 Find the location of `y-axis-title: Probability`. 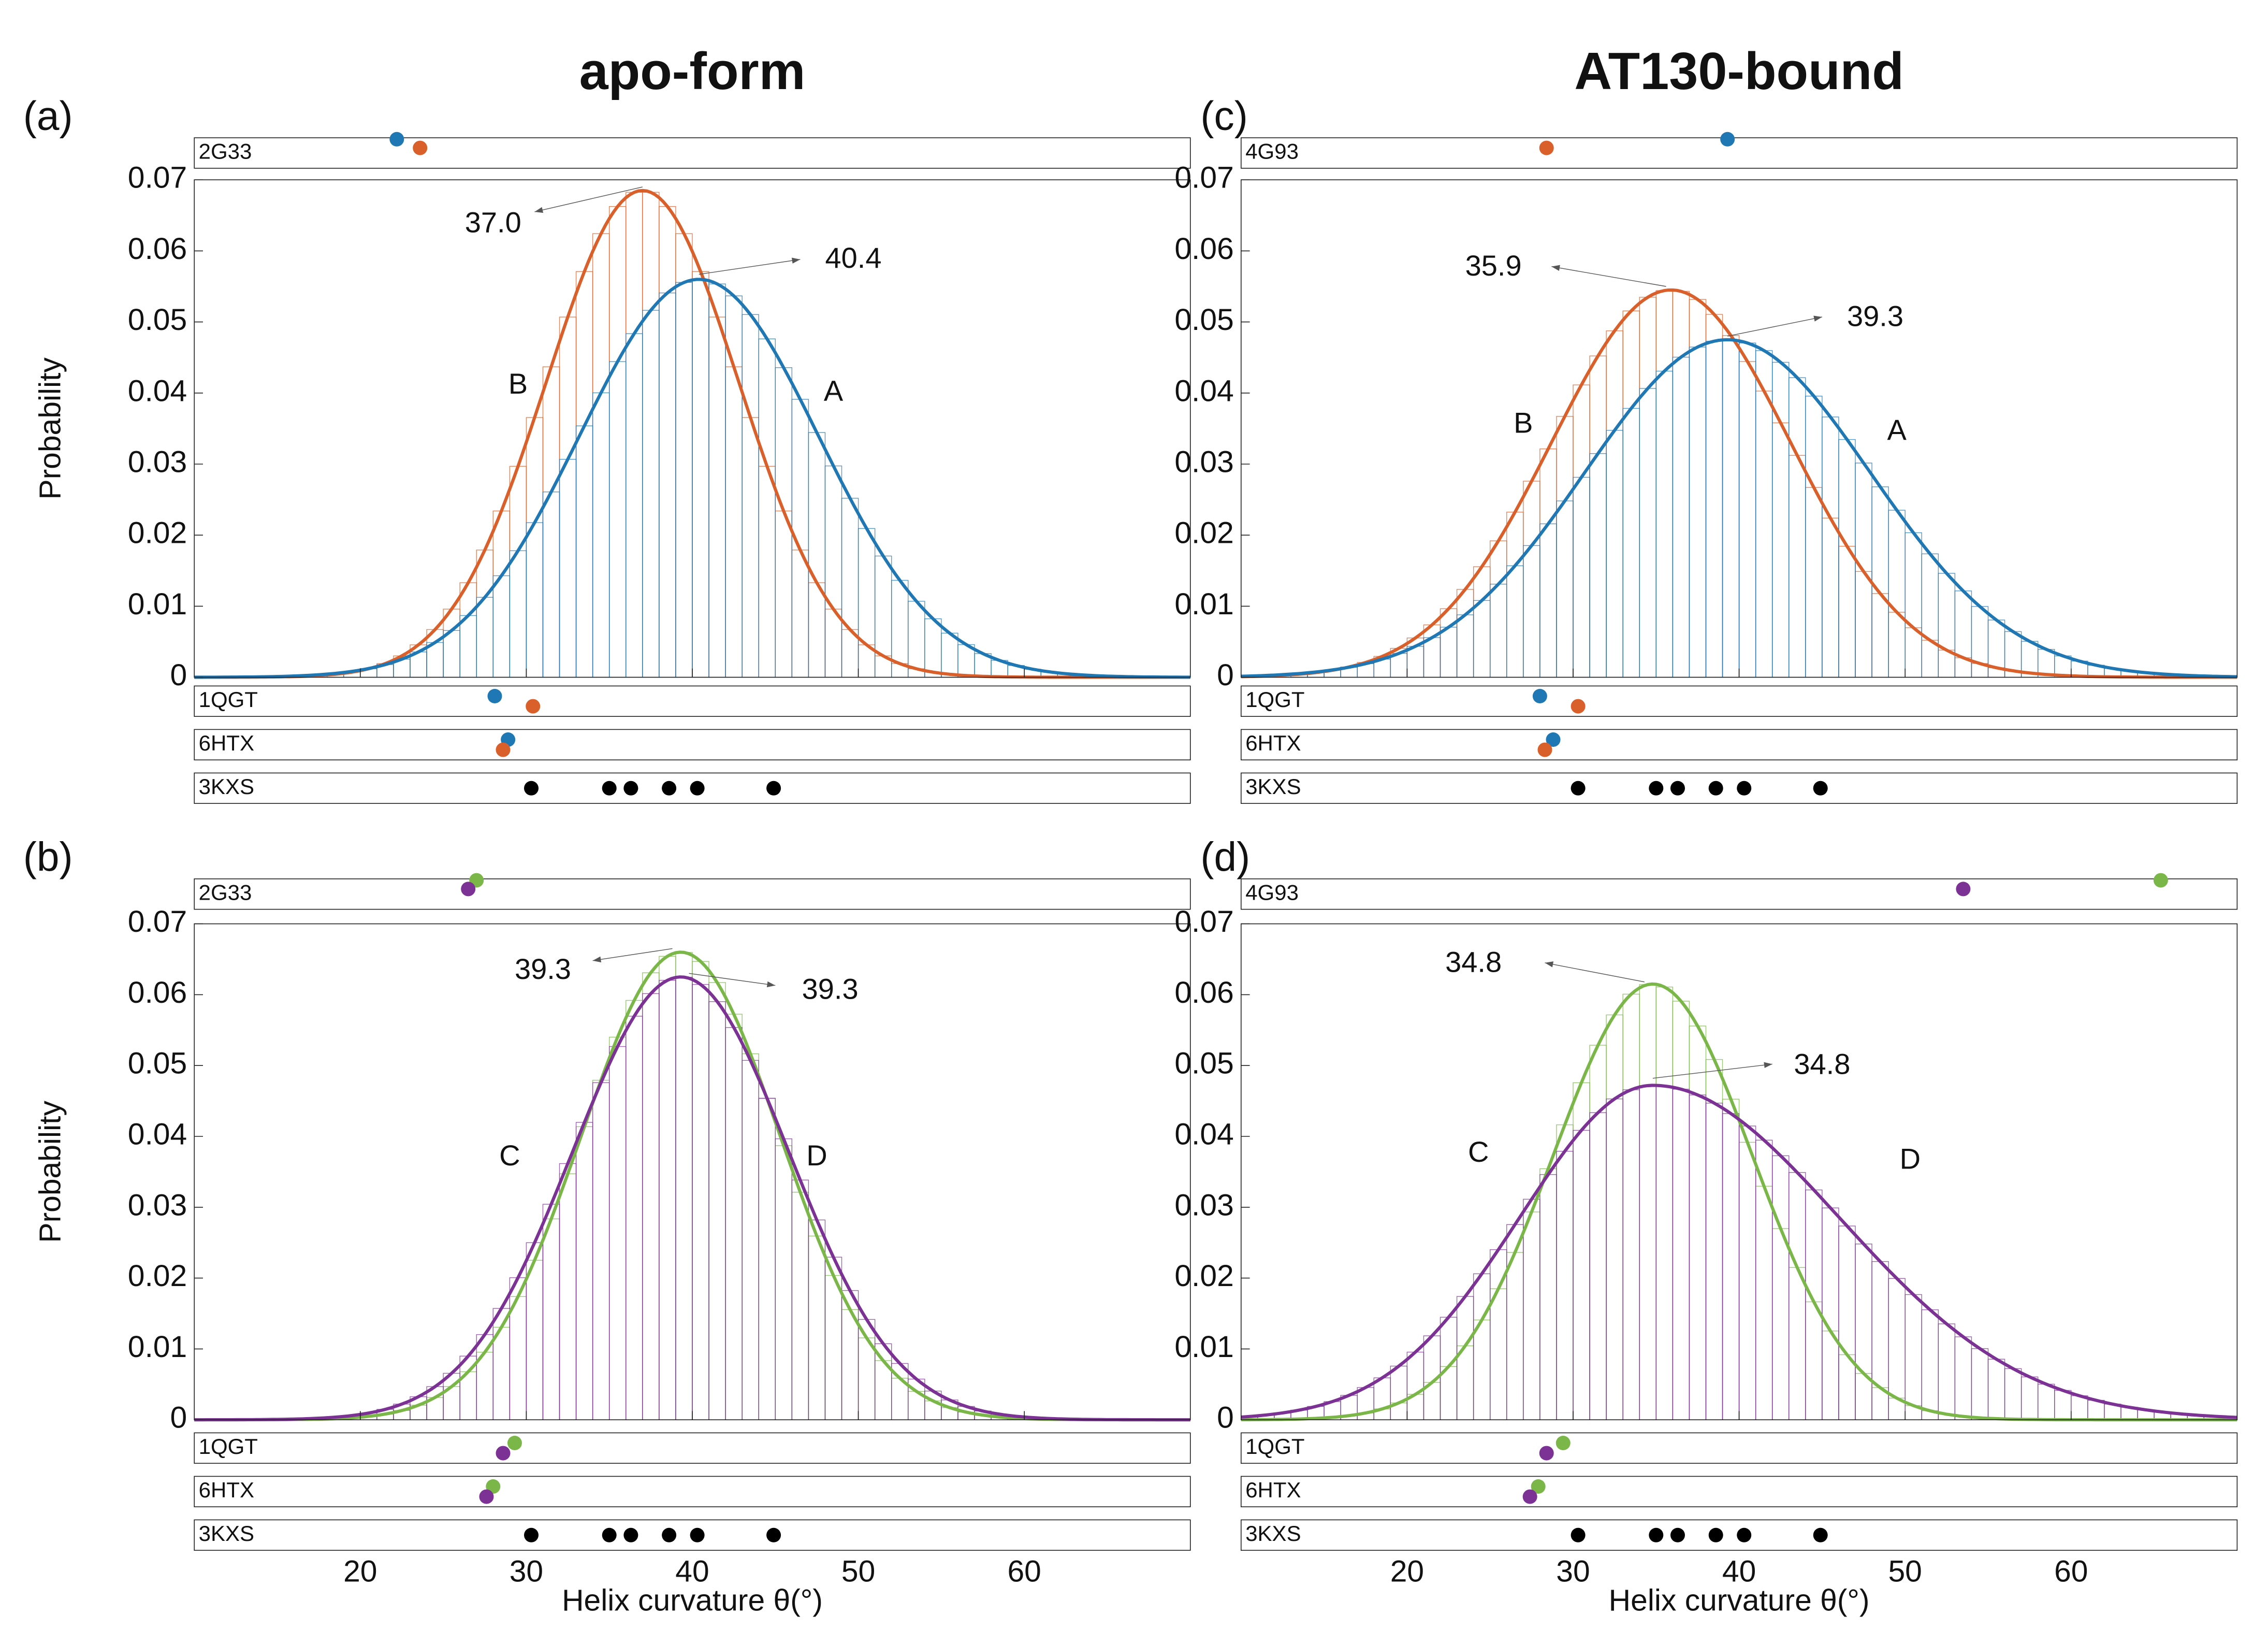

y-axis-title: Probability is located at coordinates (50, 1172).